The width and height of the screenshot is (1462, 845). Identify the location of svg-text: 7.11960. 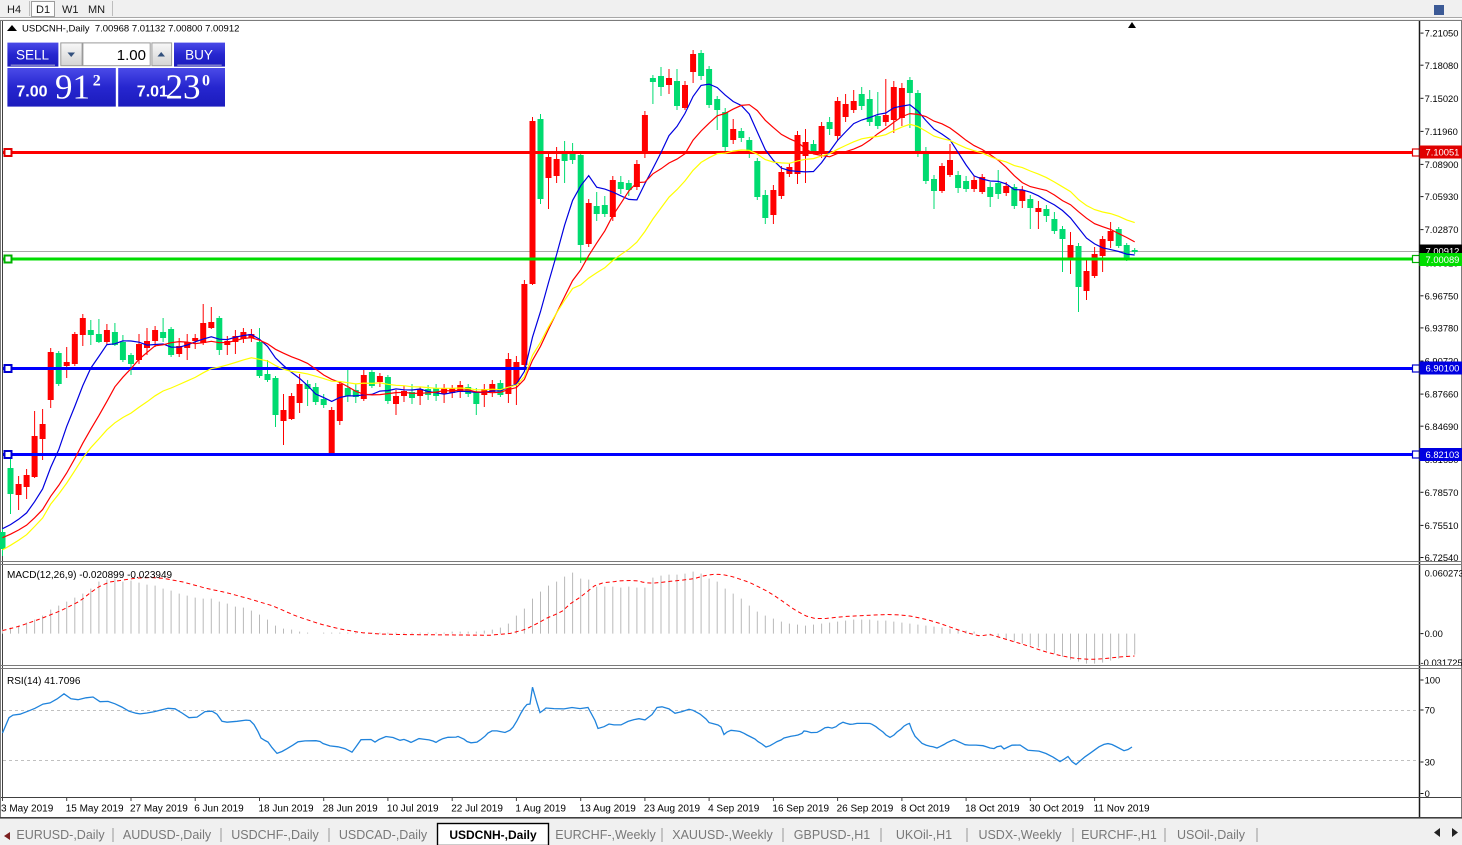
(1441, 131).